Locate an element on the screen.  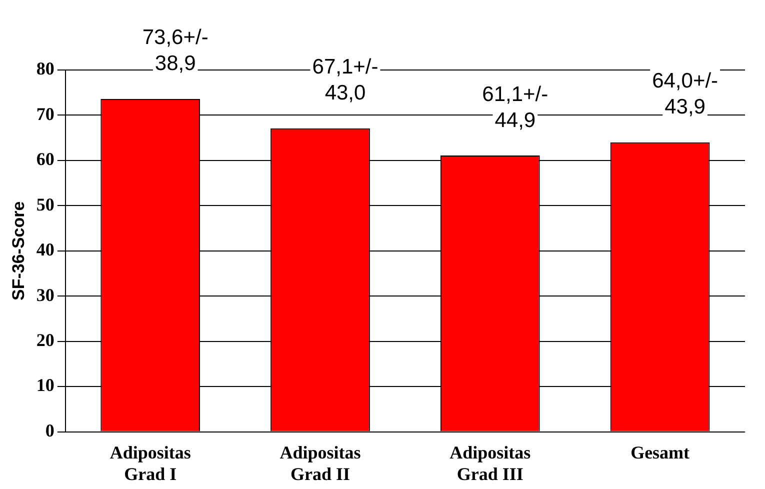
x-tick-label: Adipositas Grad III is located at coordinates (490, 463).